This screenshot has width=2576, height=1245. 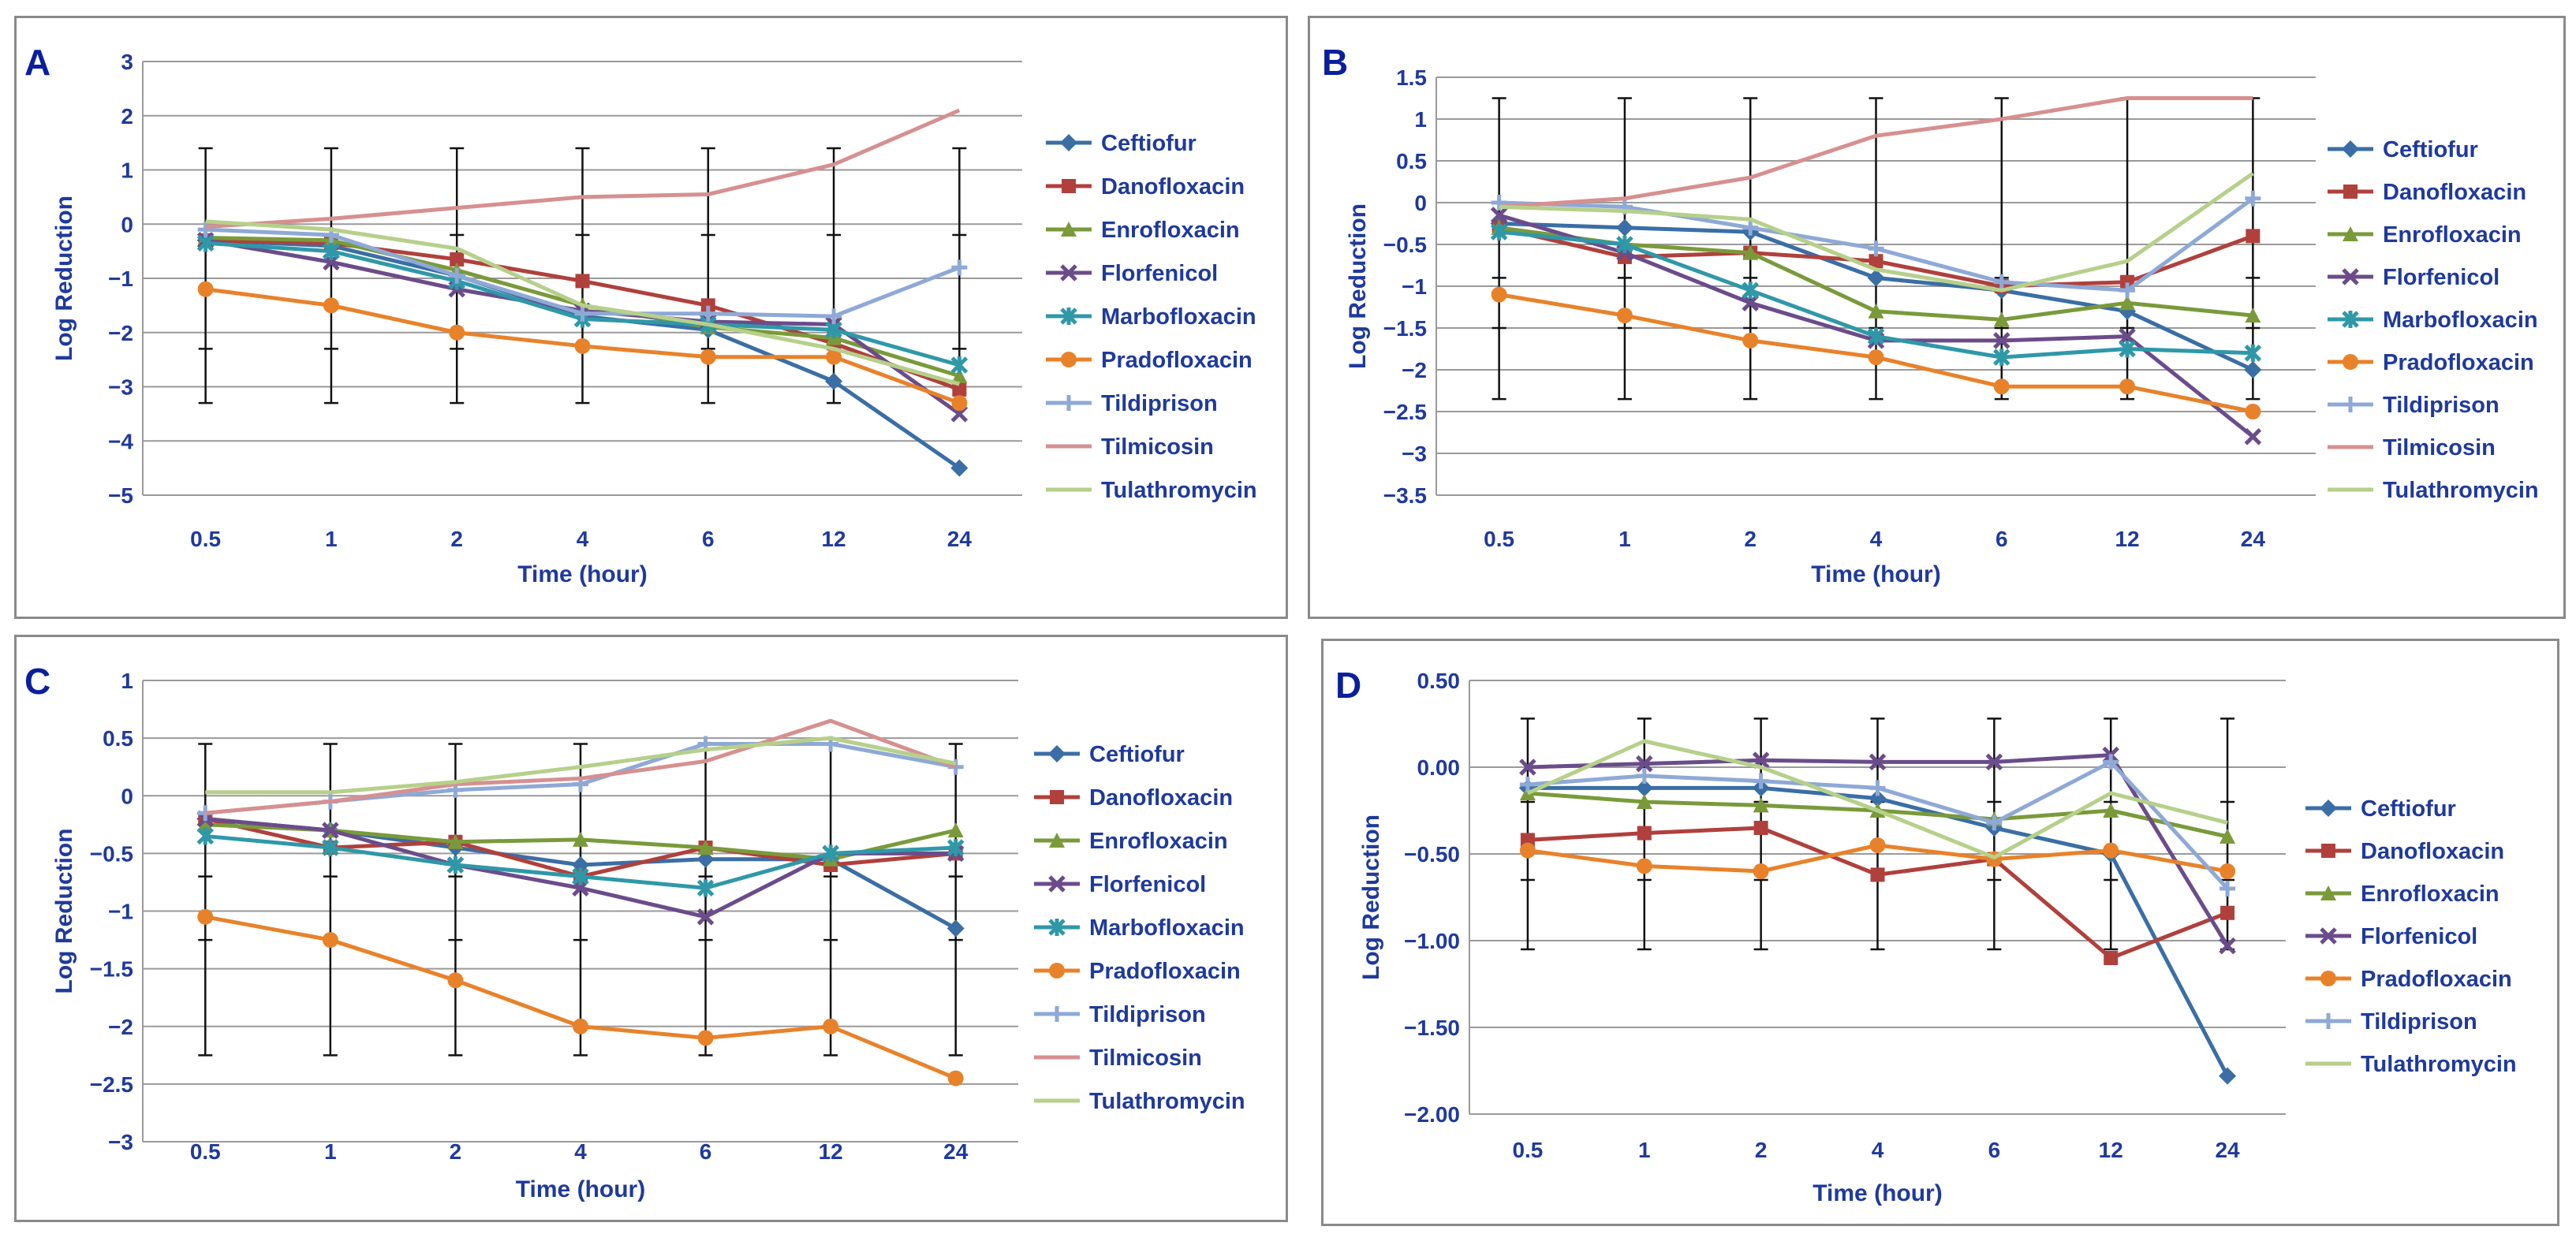 What do you see at coordinates (1145, 186) in the screenshot?
I see `legend-item-danofloxacin: Danofloxacin` at bounding box center [1145, 186].